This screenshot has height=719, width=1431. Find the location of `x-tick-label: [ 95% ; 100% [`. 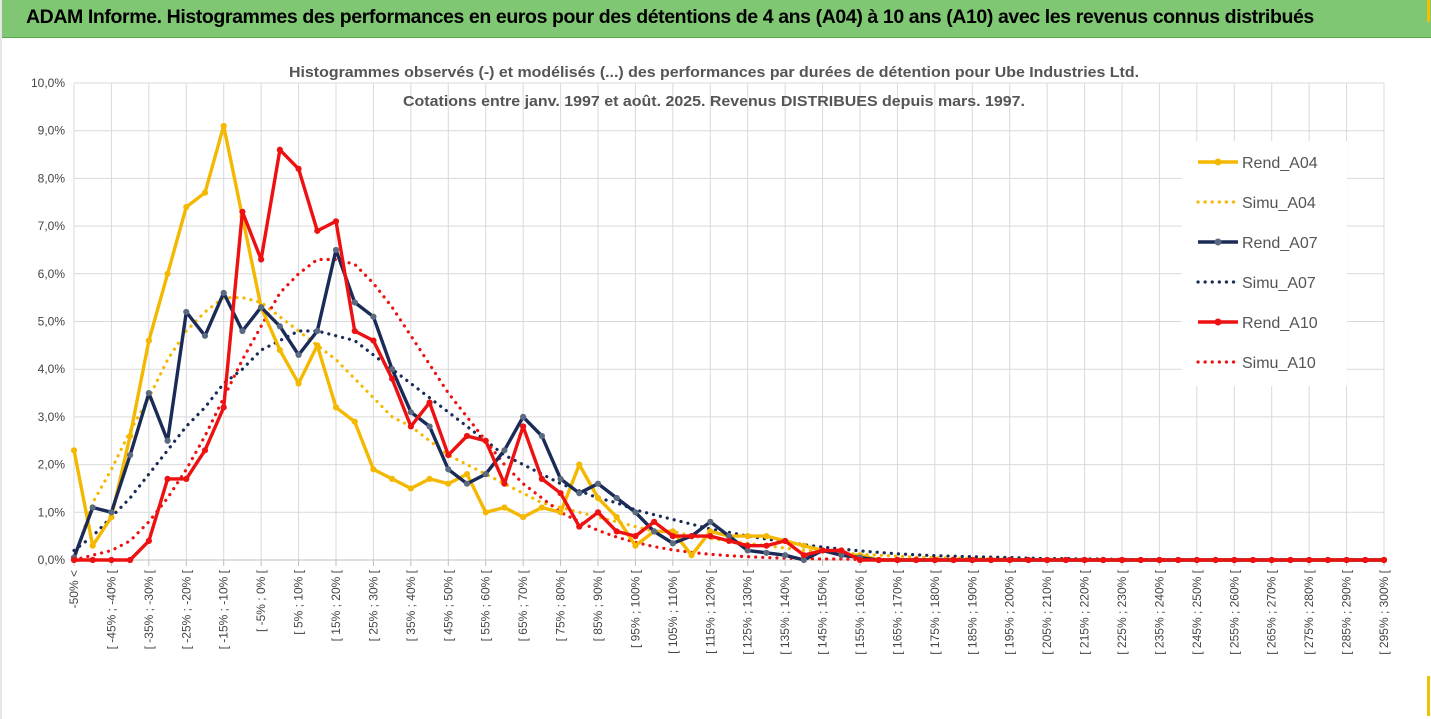

x-tick-label: [ 95% ; 100% [ is located at coordinates (635, 608).